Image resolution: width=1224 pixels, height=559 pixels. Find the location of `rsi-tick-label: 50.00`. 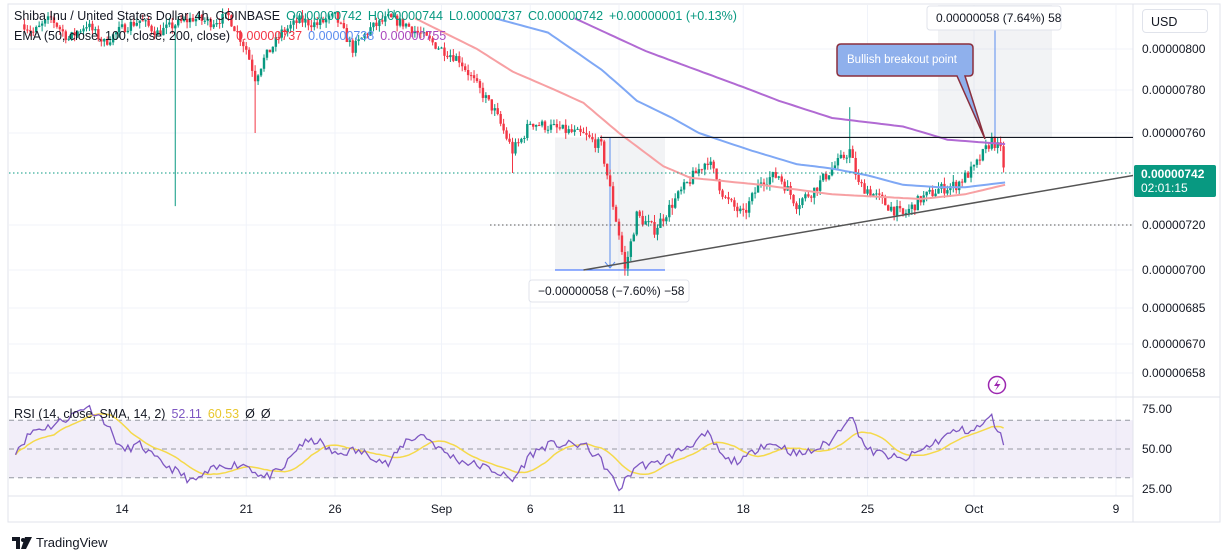

rsi-tick-label: 50.00 is located at coordinates (1157, 449).